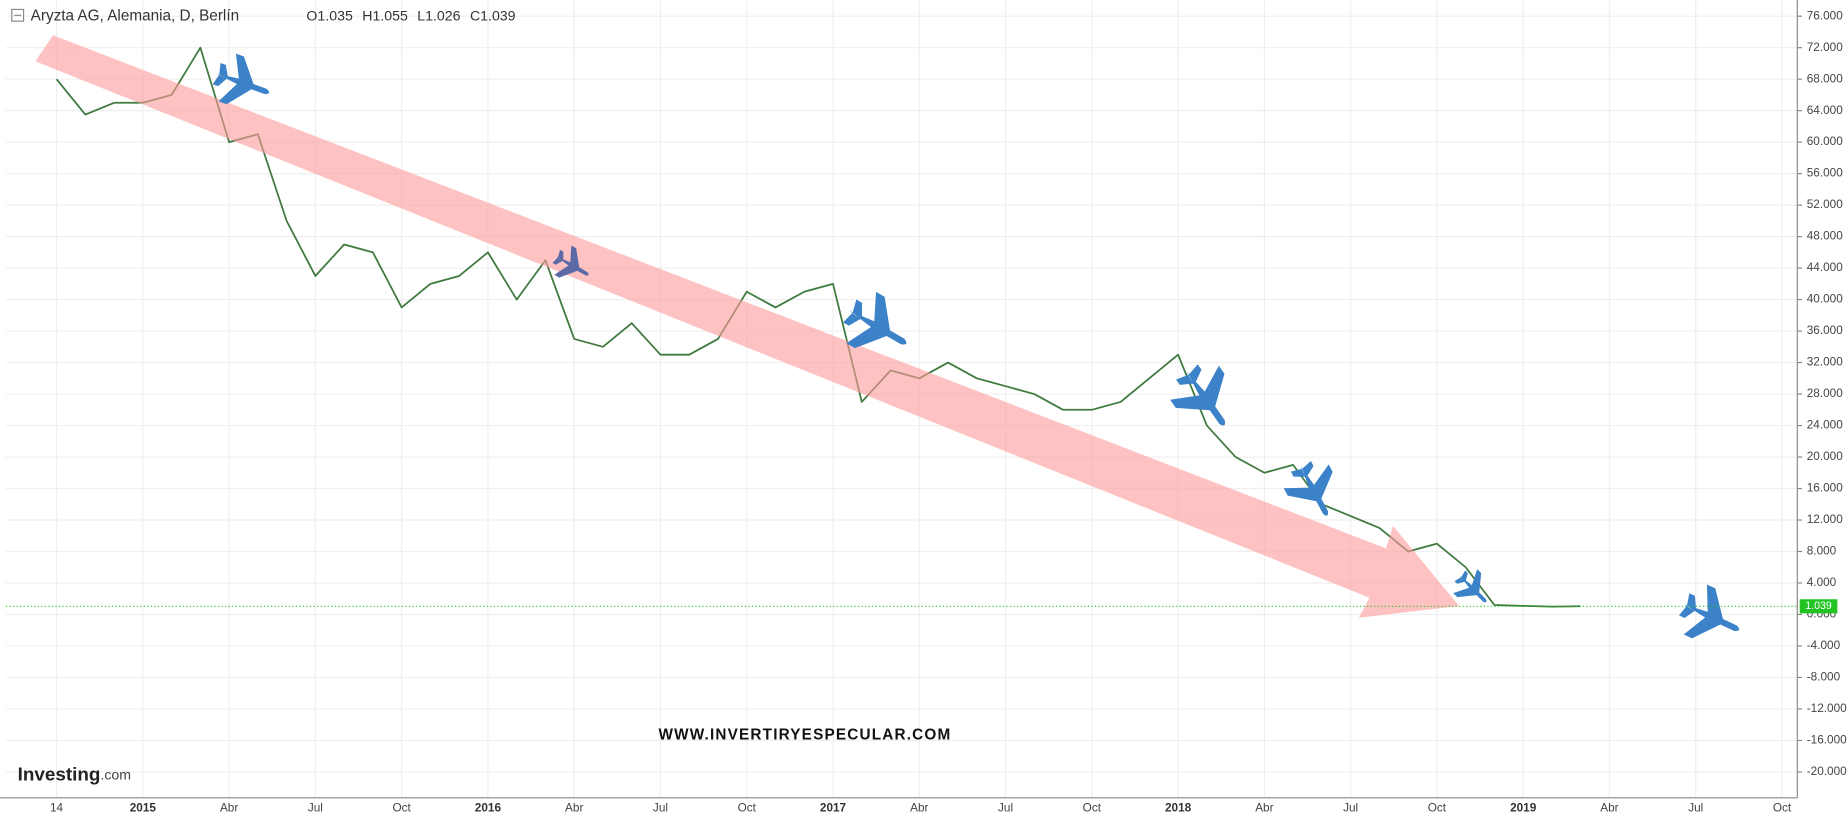  I want to click on last-value-tag, so click(1818, 606).